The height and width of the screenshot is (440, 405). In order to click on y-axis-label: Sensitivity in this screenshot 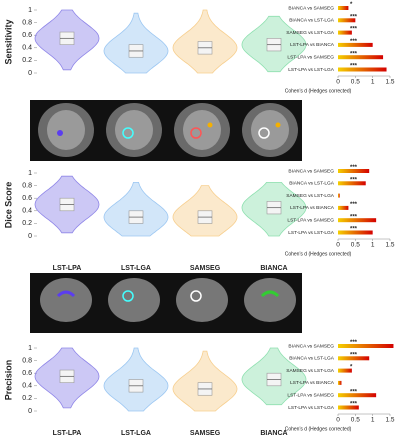, I will do `click(8, 41)`.